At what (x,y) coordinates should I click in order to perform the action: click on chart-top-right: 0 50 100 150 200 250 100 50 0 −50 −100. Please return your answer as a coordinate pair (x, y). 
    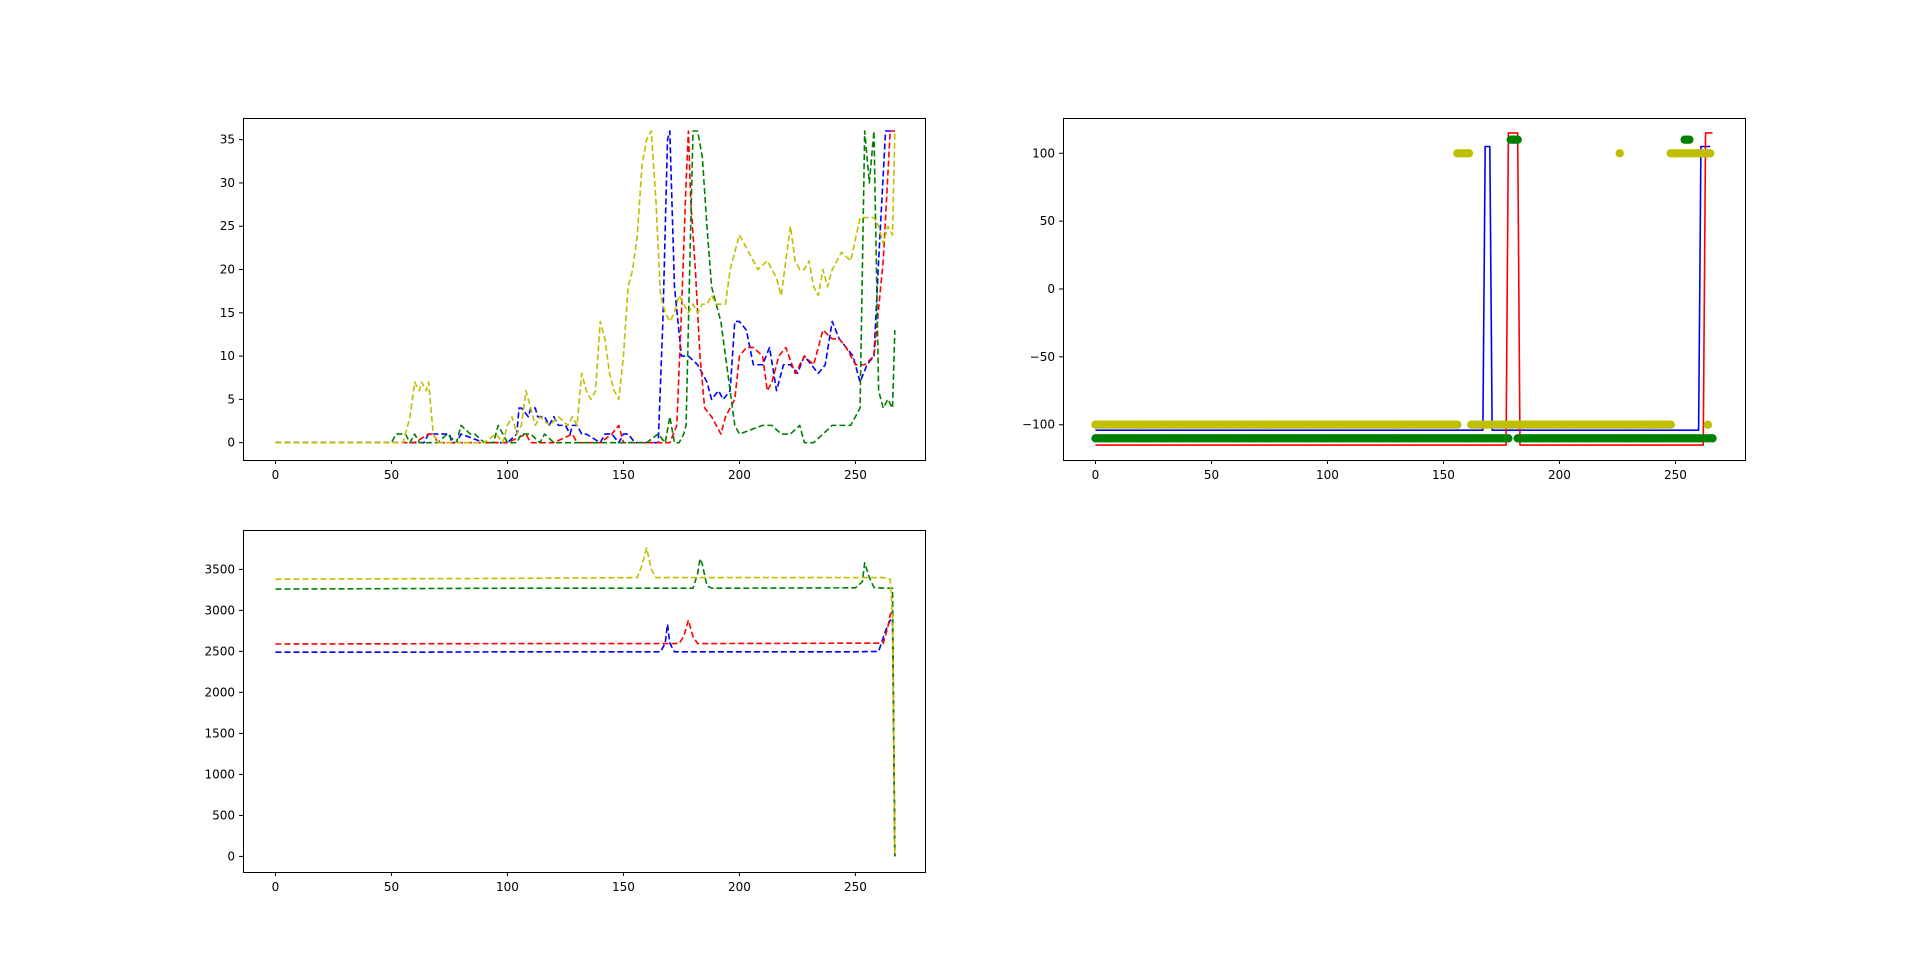
    Looking at the image, I should click on (1384, 300).